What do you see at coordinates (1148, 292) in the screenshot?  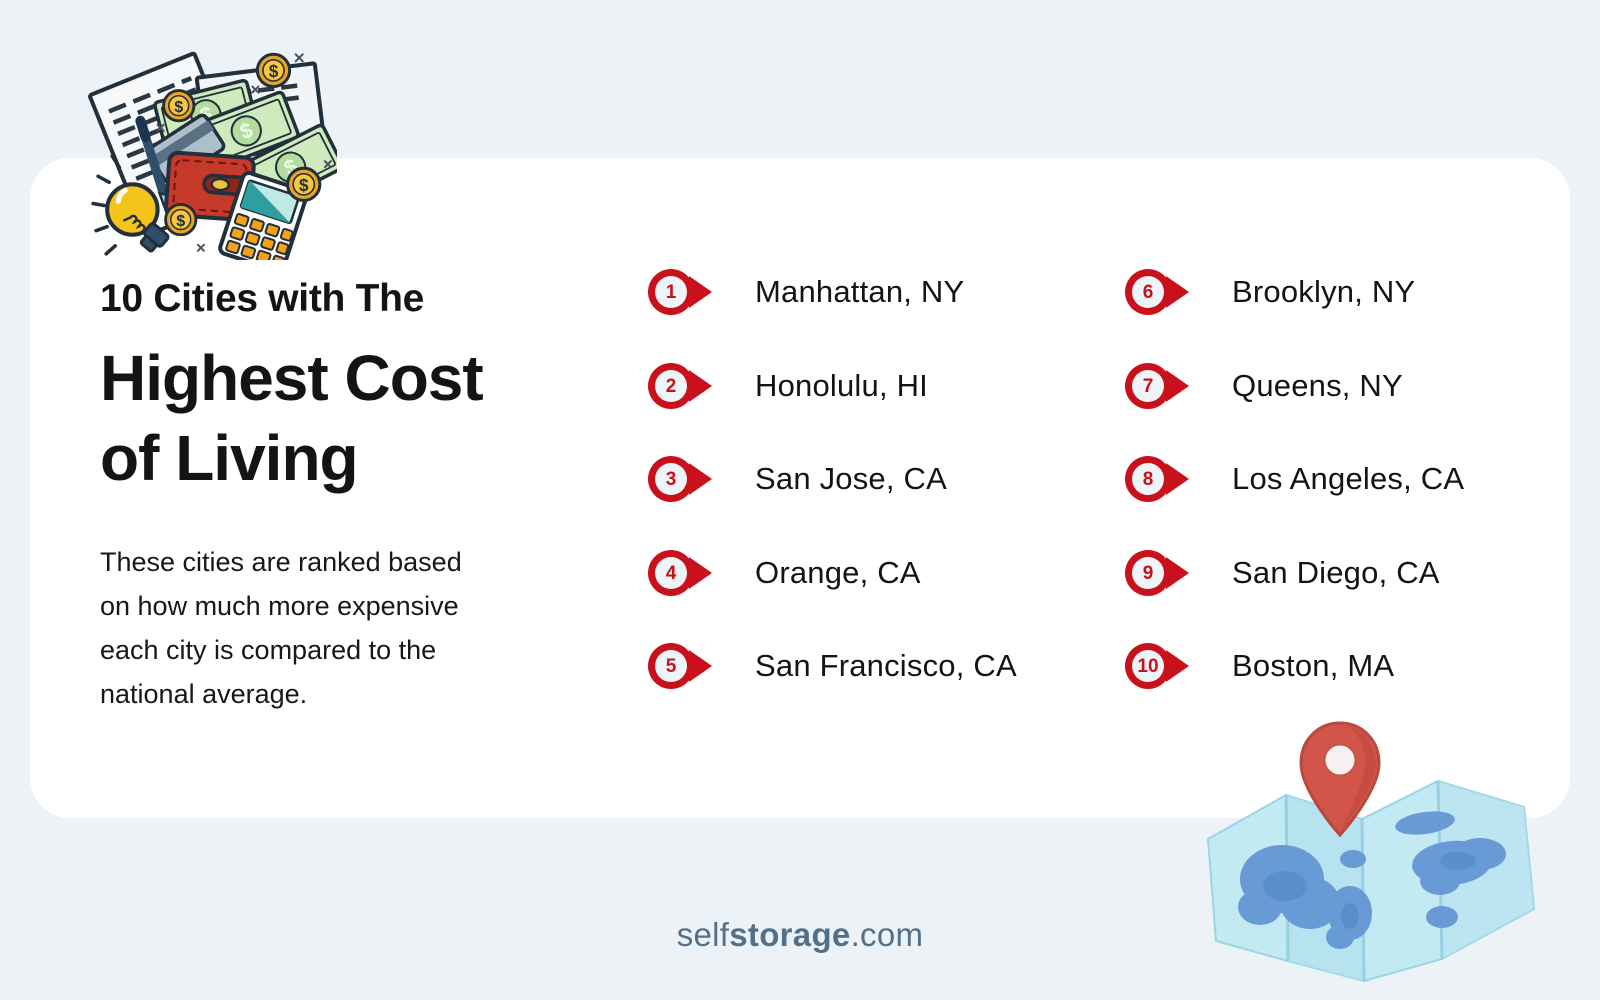 I see `rank-number: 6` at bounding box center [1148, 292].